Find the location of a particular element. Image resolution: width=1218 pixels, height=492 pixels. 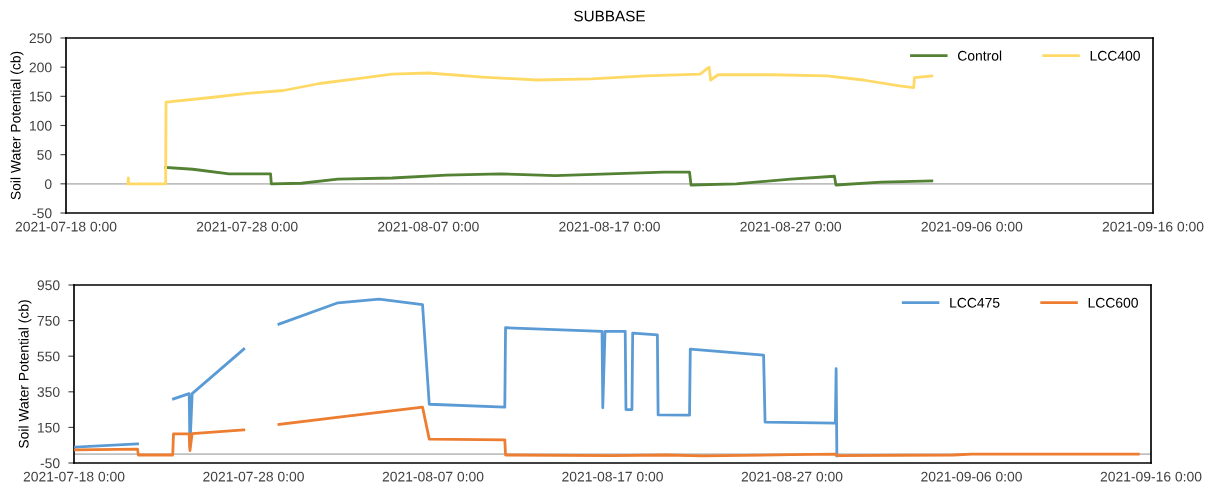

y-tick-label: 100 is located at coordinates (41, 125).